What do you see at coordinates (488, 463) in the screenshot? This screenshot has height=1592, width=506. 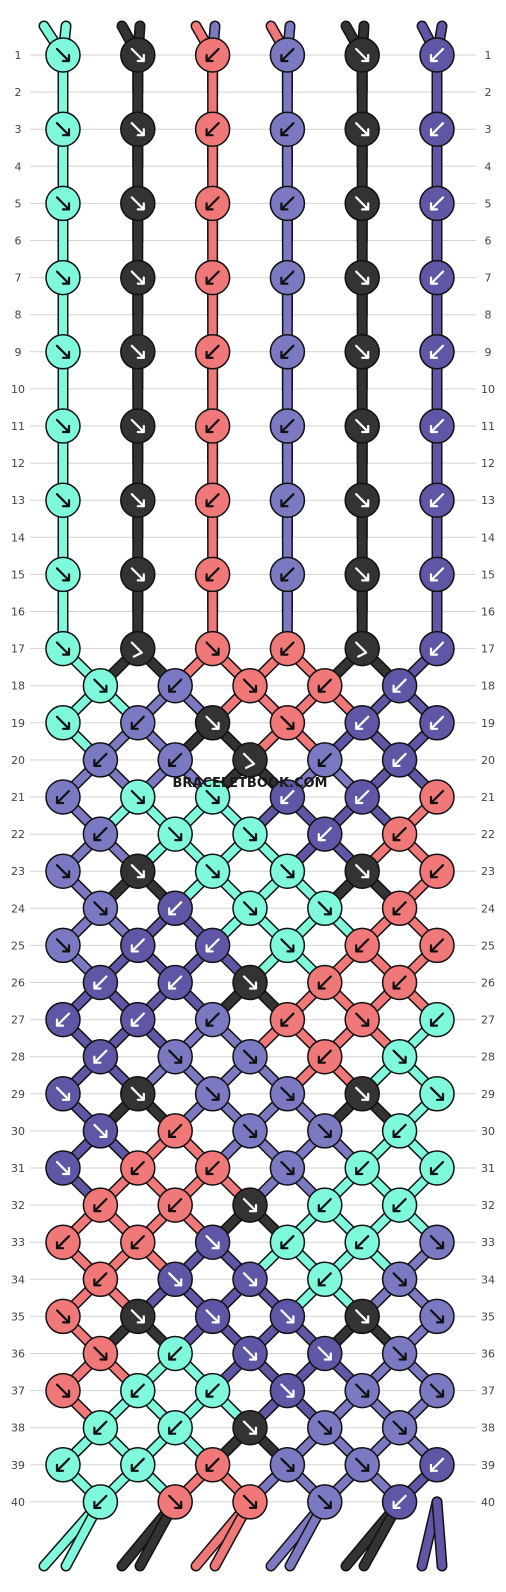 I see `row-number-right: 12` at bounding box center [488, 463].